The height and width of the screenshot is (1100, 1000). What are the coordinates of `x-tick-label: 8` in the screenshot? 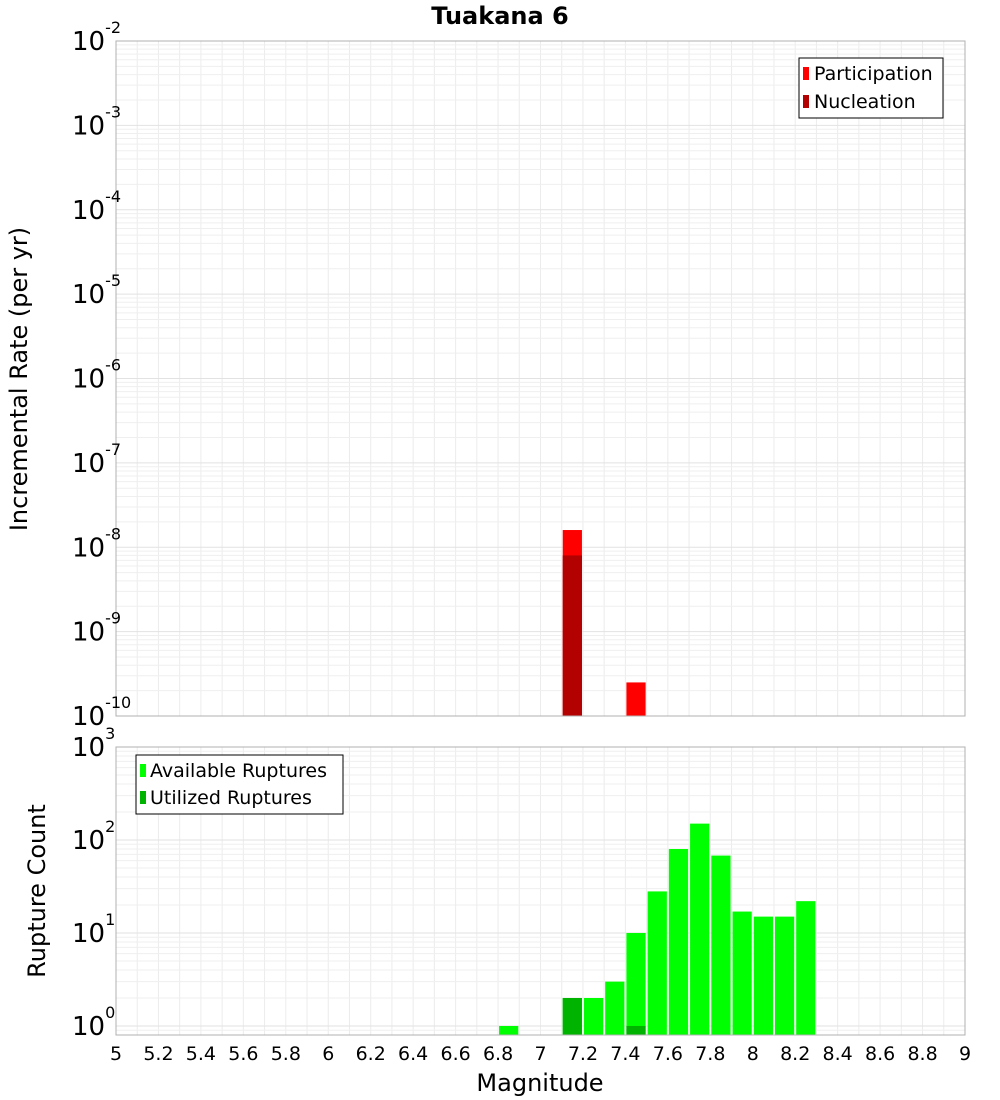 It's located at (753, 1054).